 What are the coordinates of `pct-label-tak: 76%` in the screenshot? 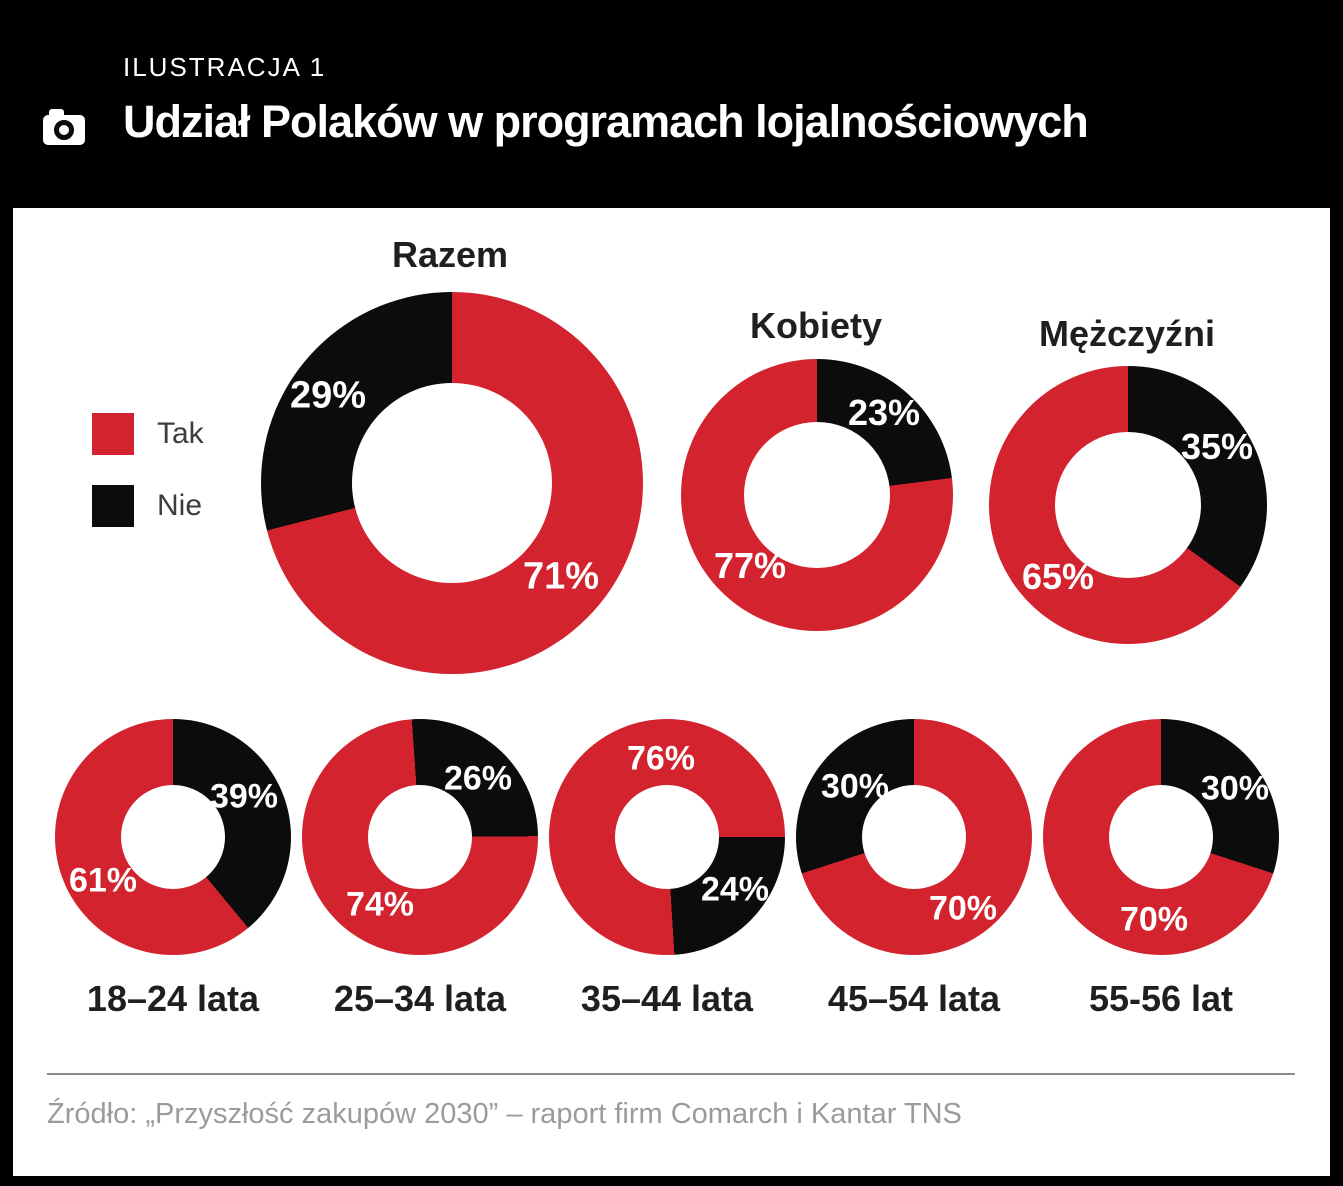 It's located at (661, 758).